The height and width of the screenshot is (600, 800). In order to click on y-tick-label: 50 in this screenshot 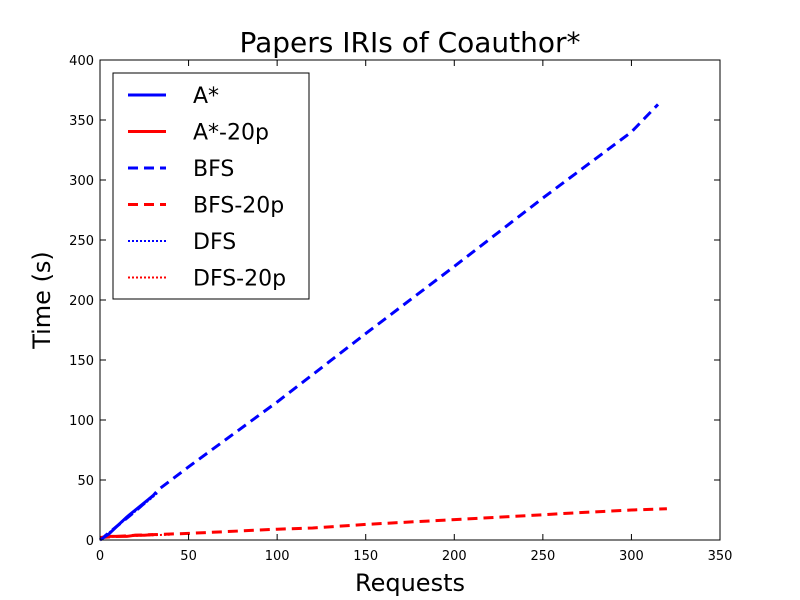, I will do `click(85, 481)`.